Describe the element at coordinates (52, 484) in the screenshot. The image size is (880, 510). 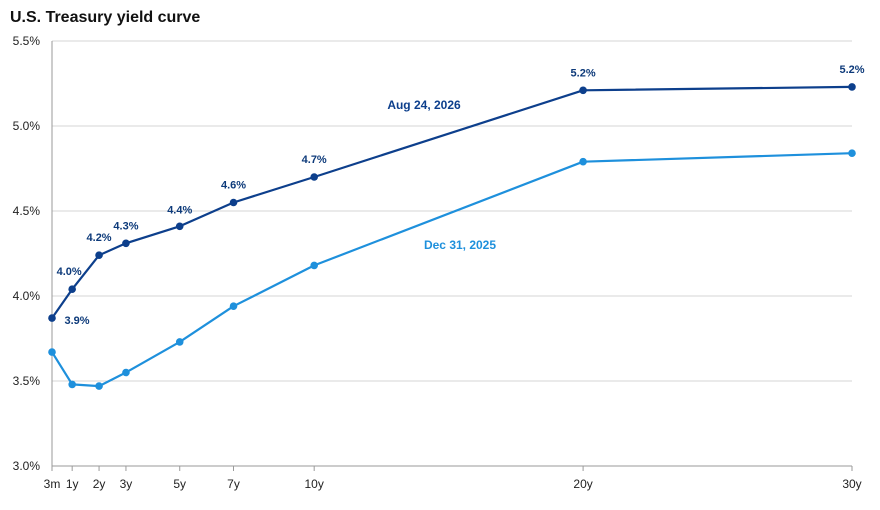
I see `x-tick-label: 3m` at that location.